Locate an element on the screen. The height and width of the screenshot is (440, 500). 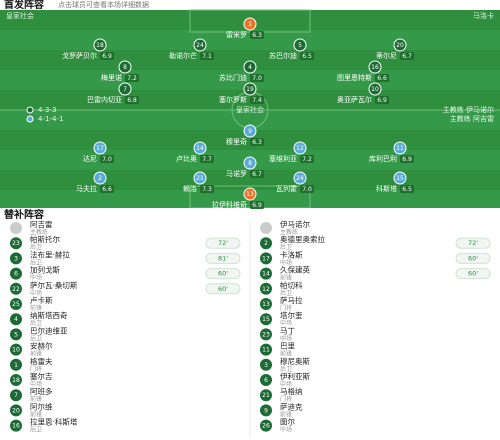
player: 12 塞维利亚 7.2 is located at coordinates (291, 152).